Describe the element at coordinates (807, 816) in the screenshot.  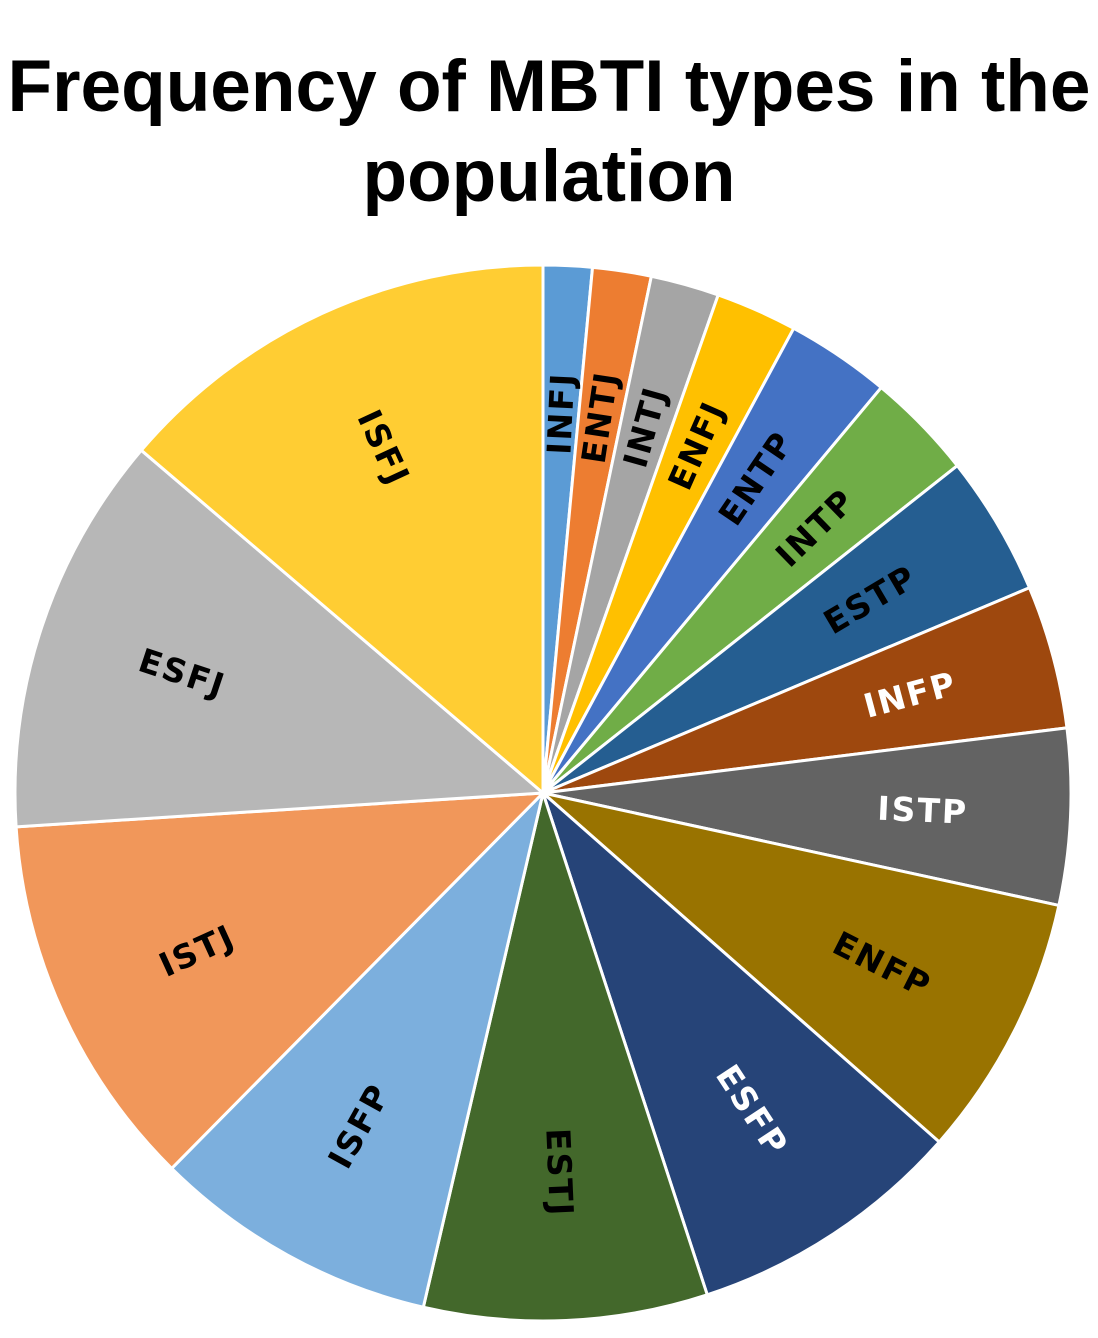
I see `pie-slice-istp` at that location.